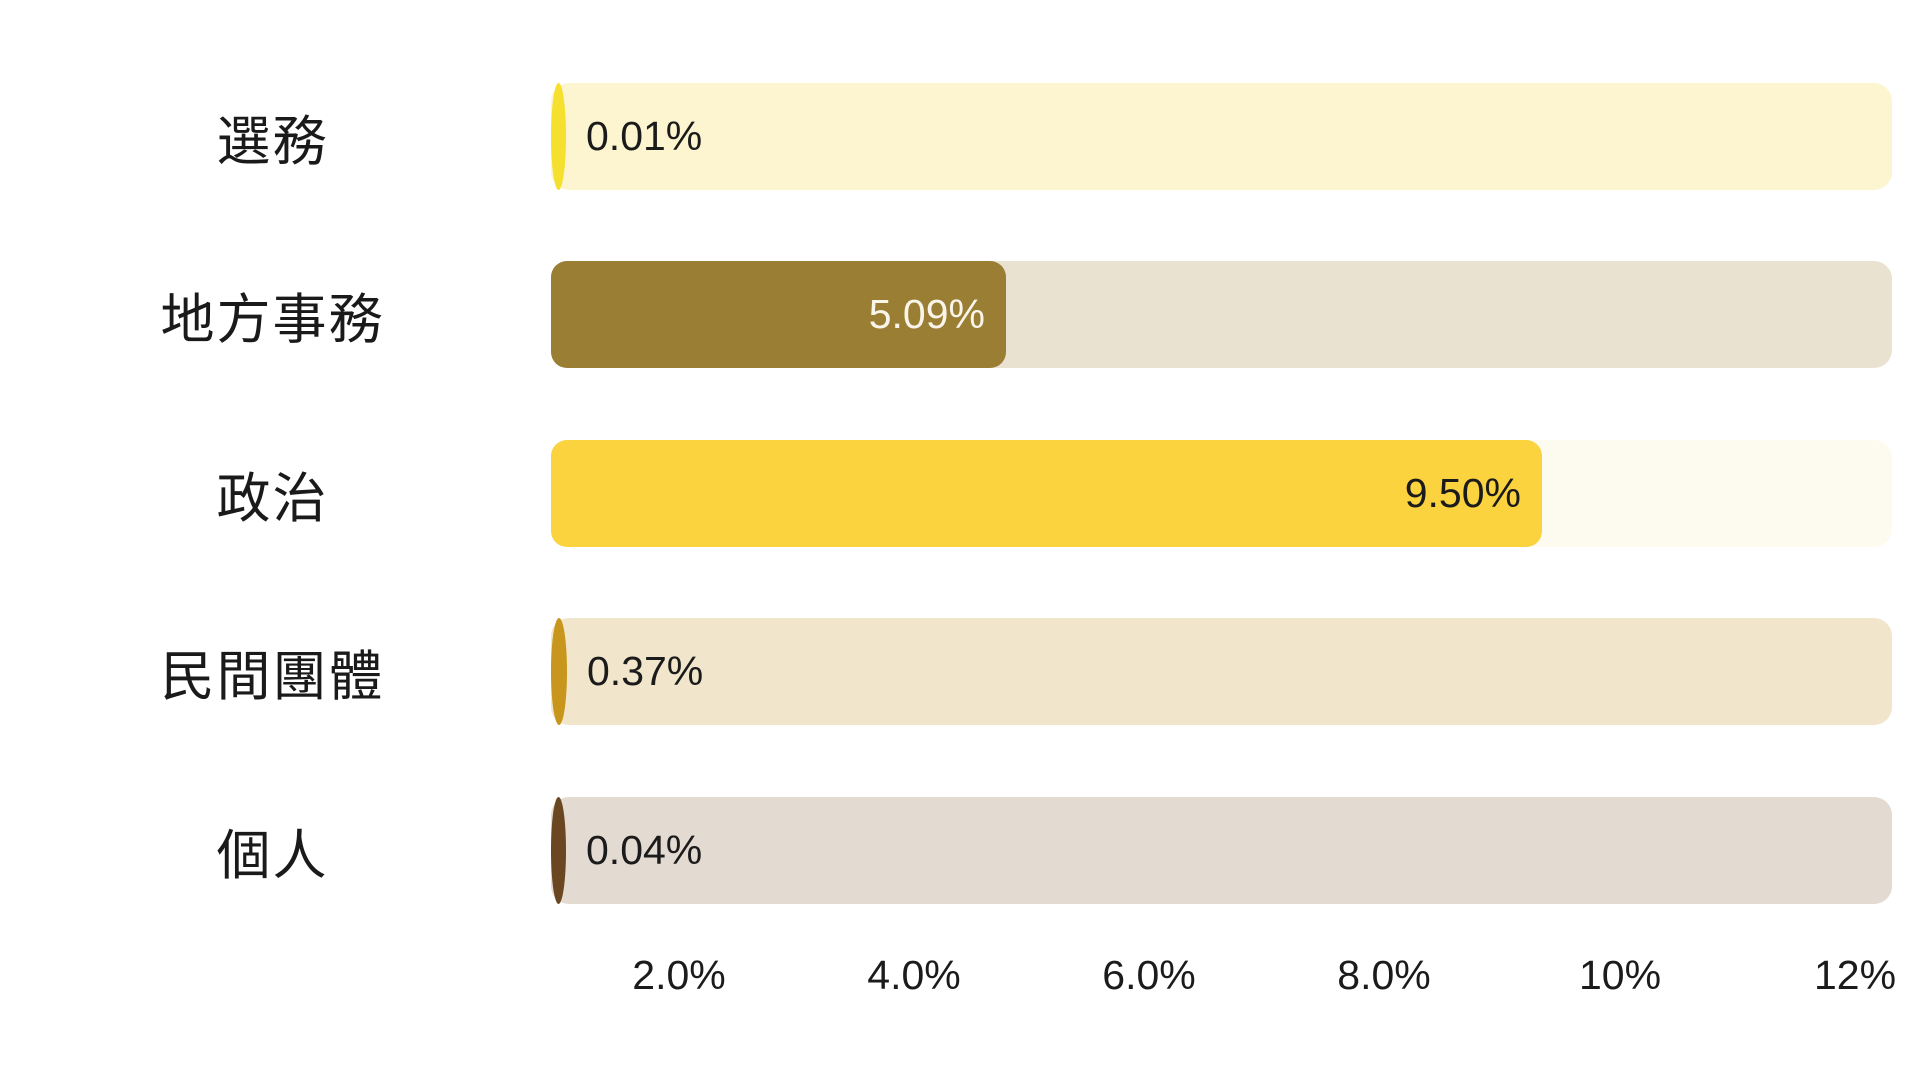 This screenshot has height=1080, width=1920. I want to click on bar-track: 0.01%, so click(1221, 136).